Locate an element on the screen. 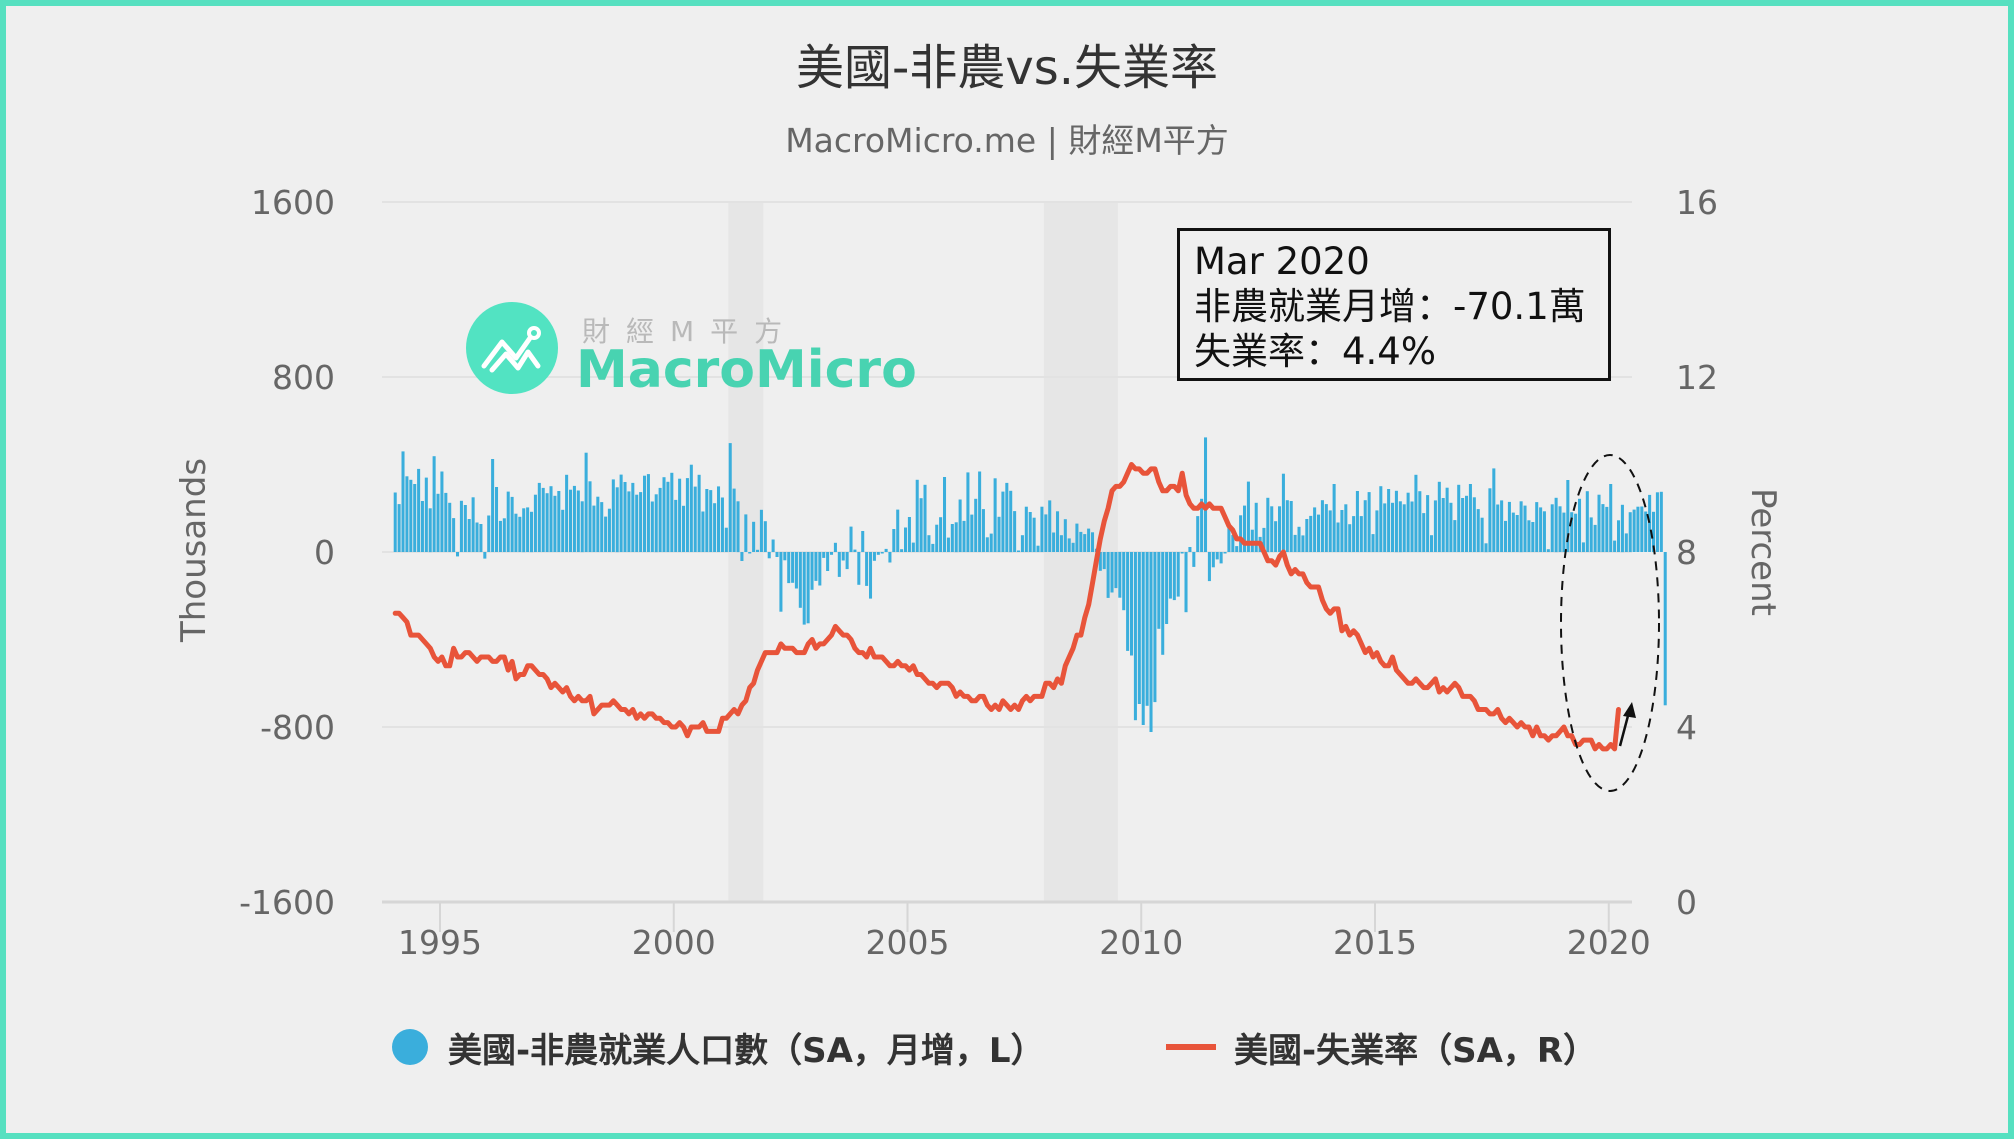  x-axis: 1995 2000 2005 2010 2015 2020 is located at coordinates (1024, 932).